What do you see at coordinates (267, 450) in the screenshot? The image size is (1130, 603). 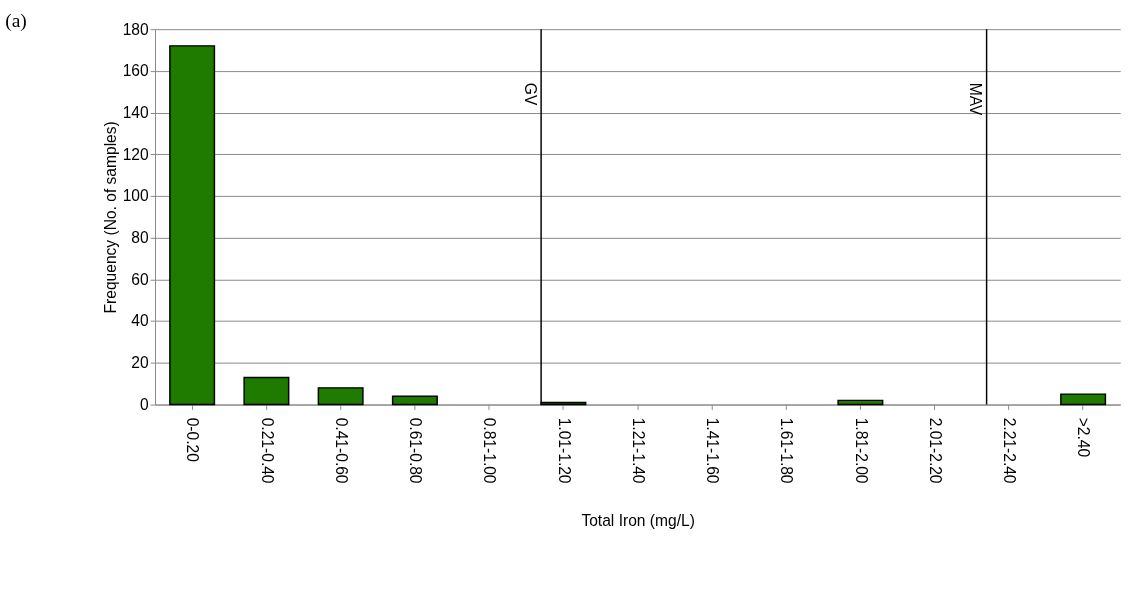 I see `x-tick-label: 0.21-0.40` at bounding box center [267, 450].